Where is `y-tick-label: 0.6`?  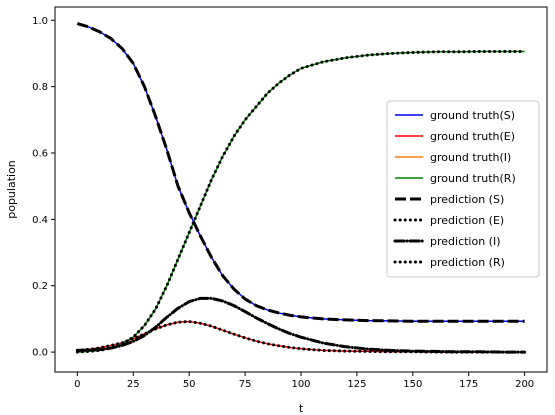
y-tick-label: 0.6 is located at coordinates (40, 154).